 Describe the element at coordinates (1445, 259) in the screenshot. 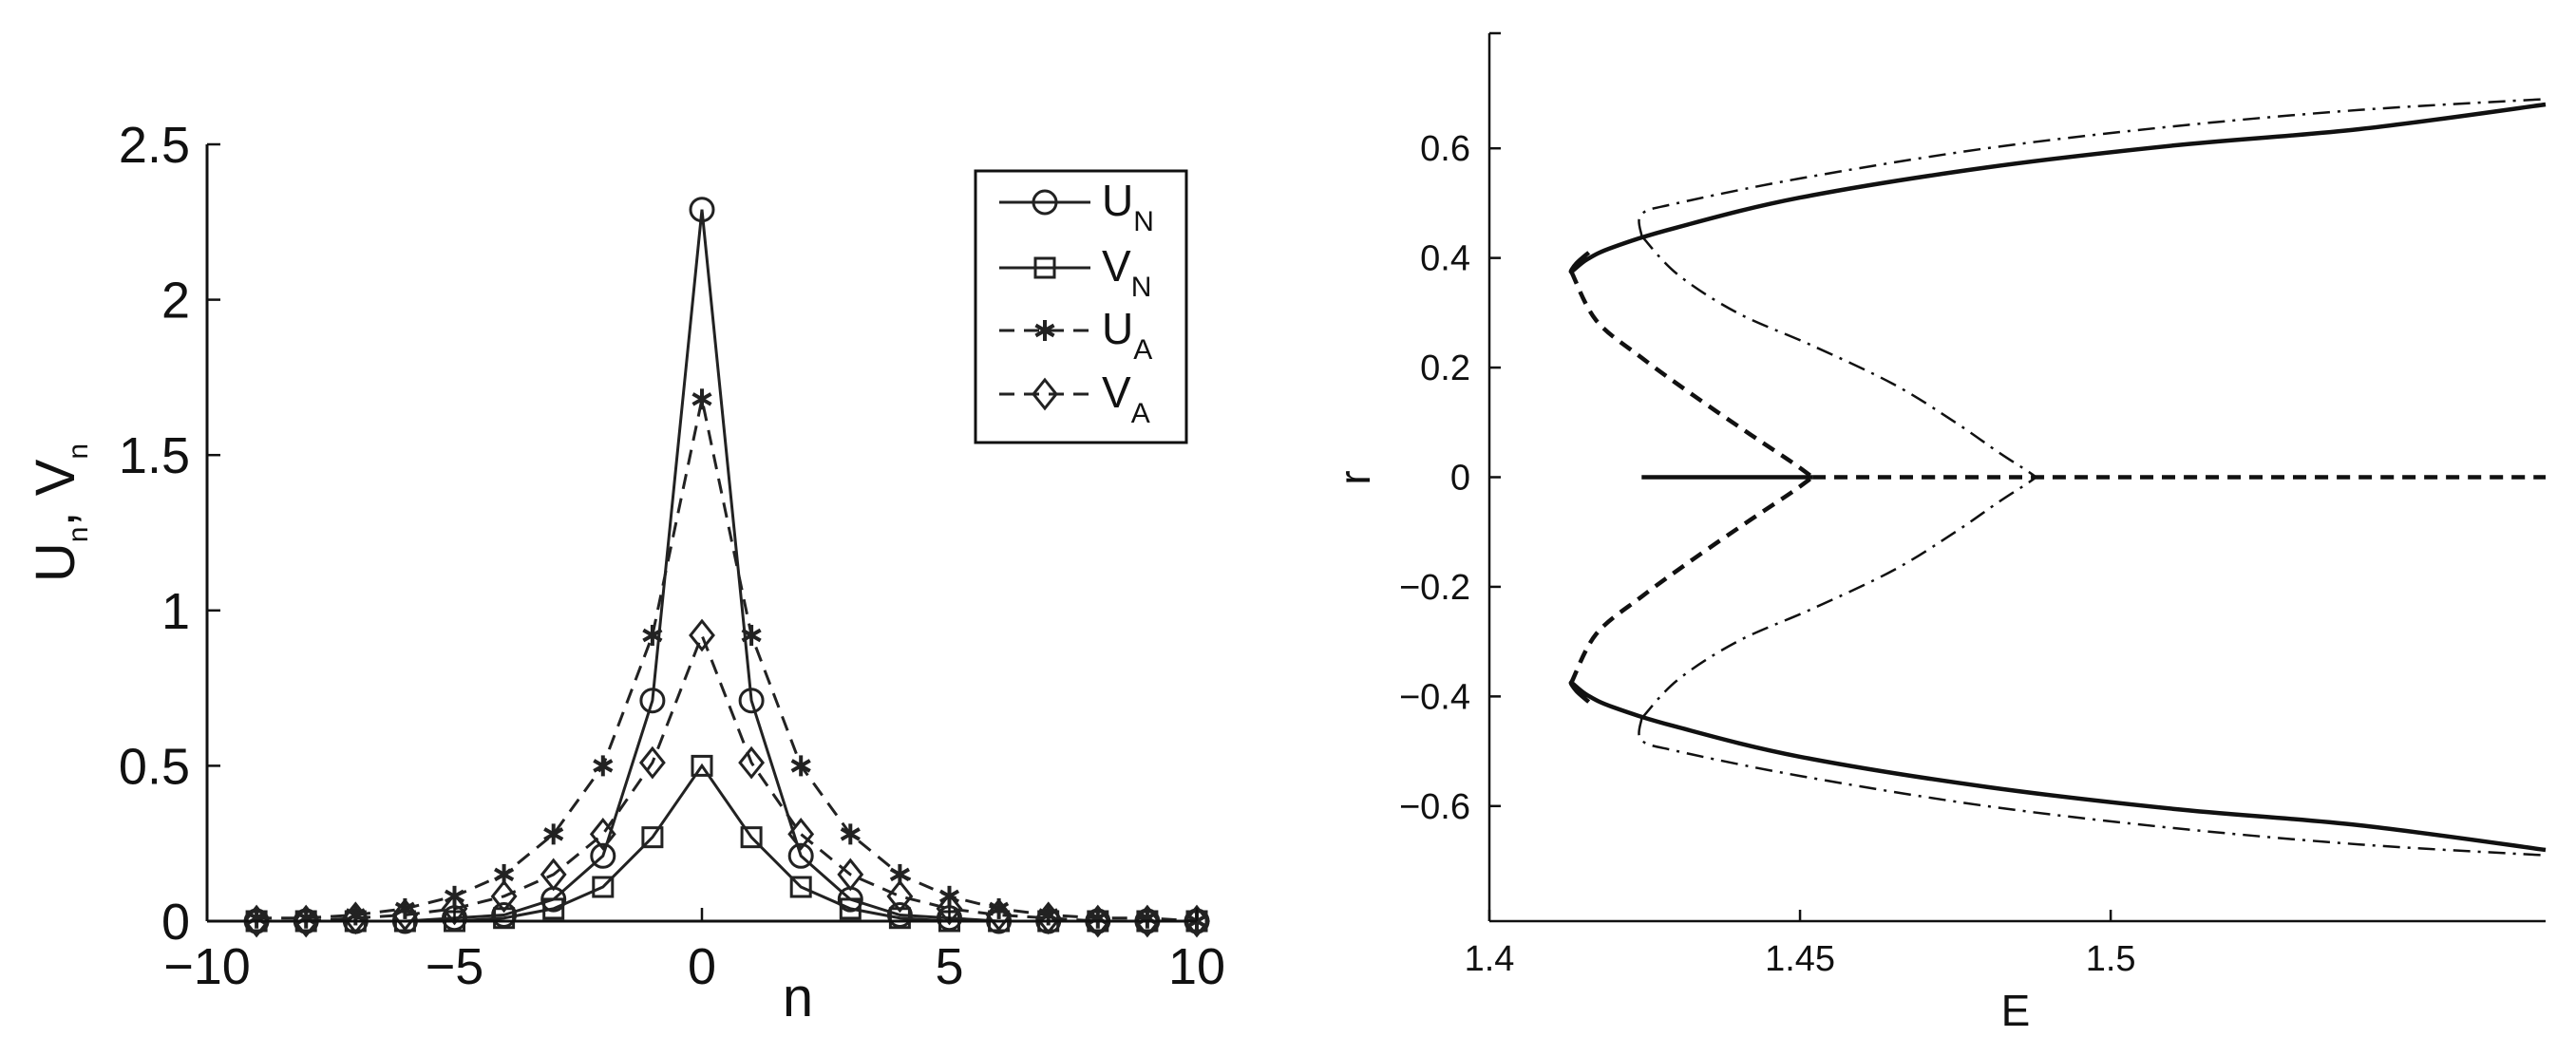

I see `right-y-tick-label: 0.4` at that location.